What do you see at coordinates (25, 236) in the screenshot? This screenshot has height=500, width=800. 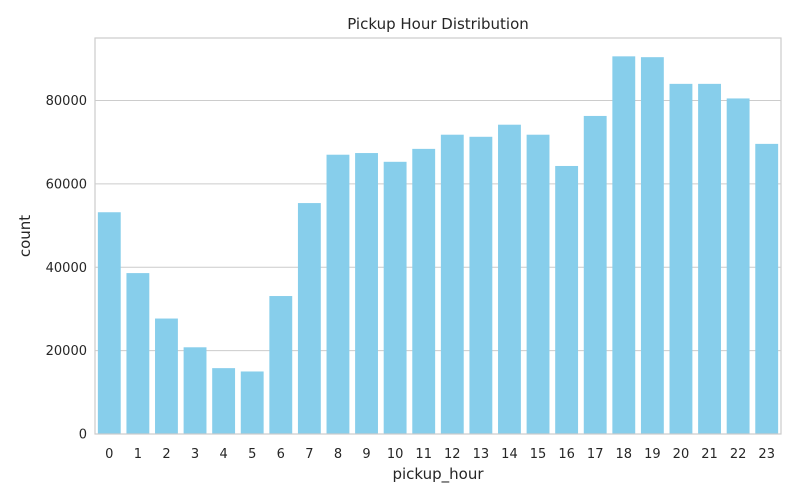 I see `y-axis-label: count` at bounding box center [25, 236].